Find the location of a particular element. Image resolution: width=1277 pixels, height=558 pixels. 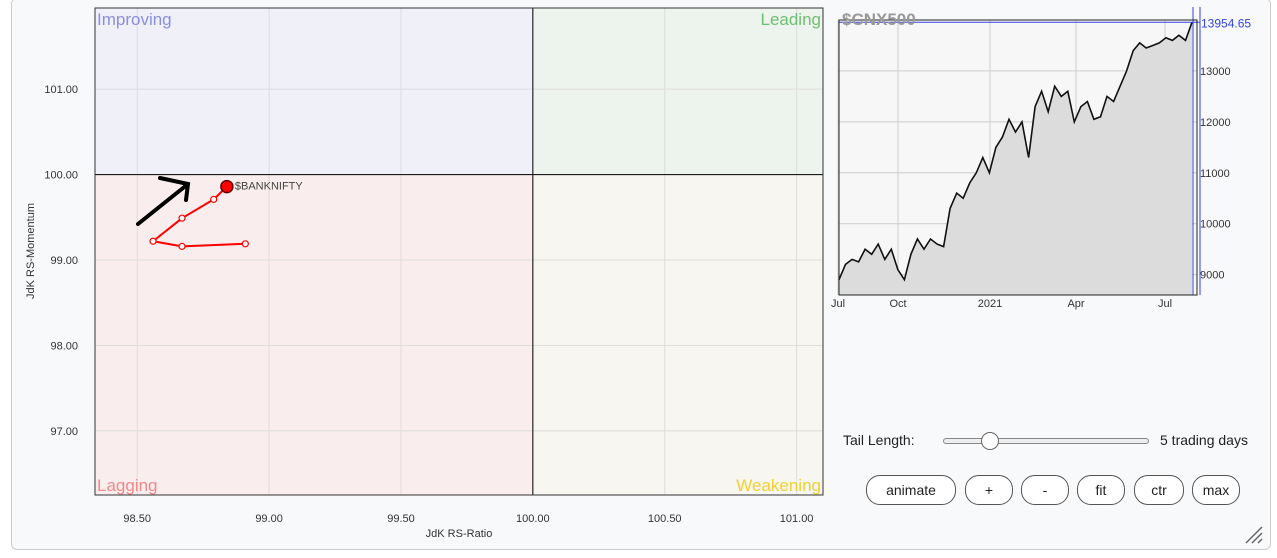

y-tick-label: 10000 is located at coordinates (1215, 225).